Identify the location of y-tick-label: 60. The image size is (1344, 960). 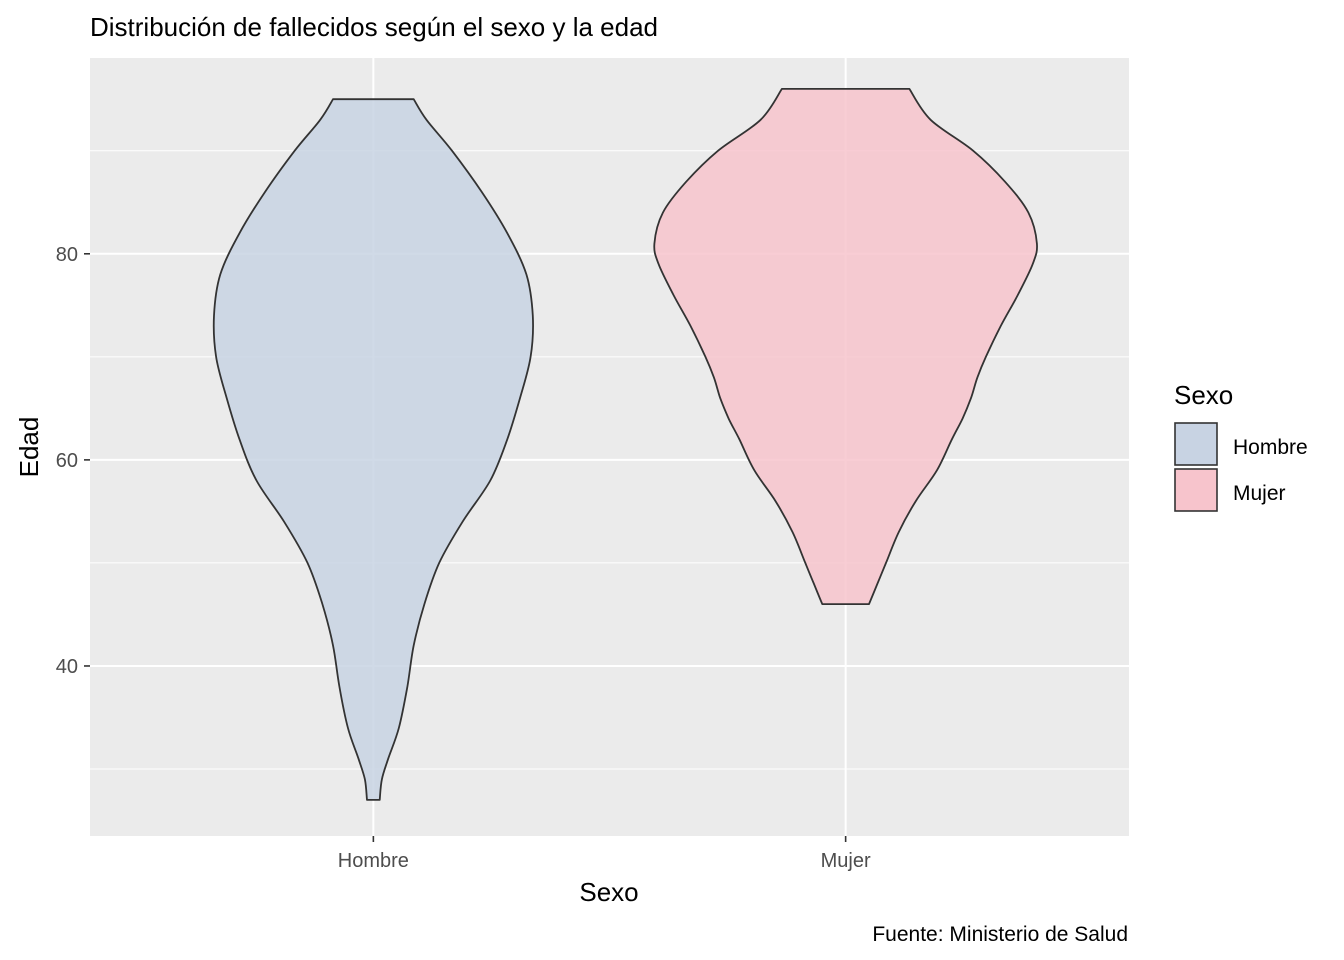
(67, 461).